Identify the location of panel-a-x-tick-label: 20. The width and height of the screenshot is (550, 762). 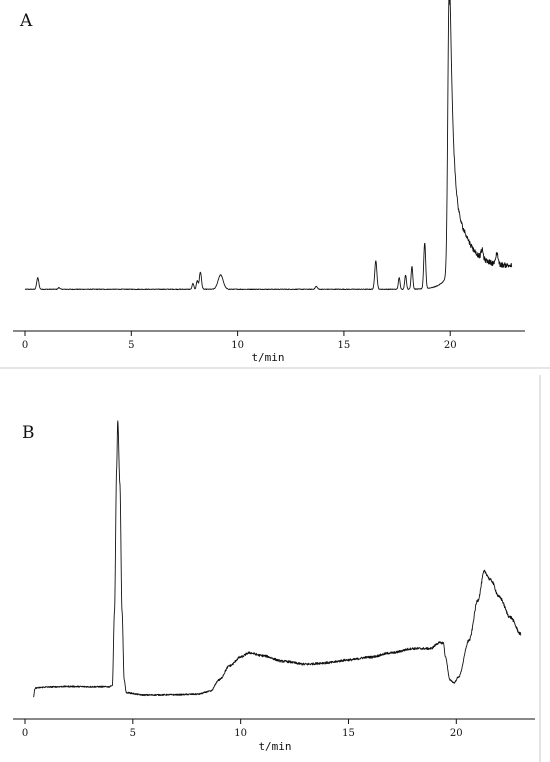
(450, 345).